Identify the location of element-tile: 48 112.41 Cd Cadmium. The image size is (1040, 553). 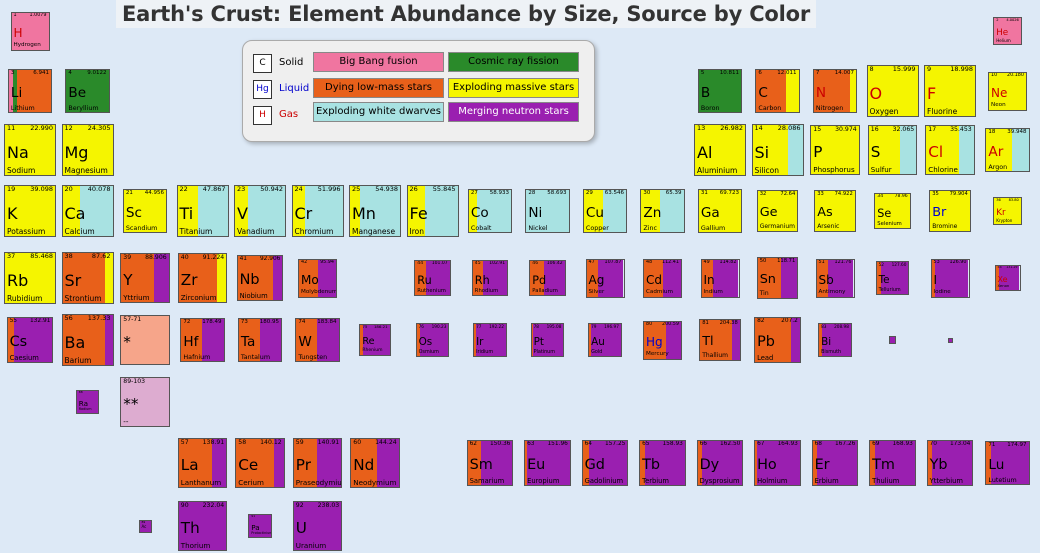
(662, 278).